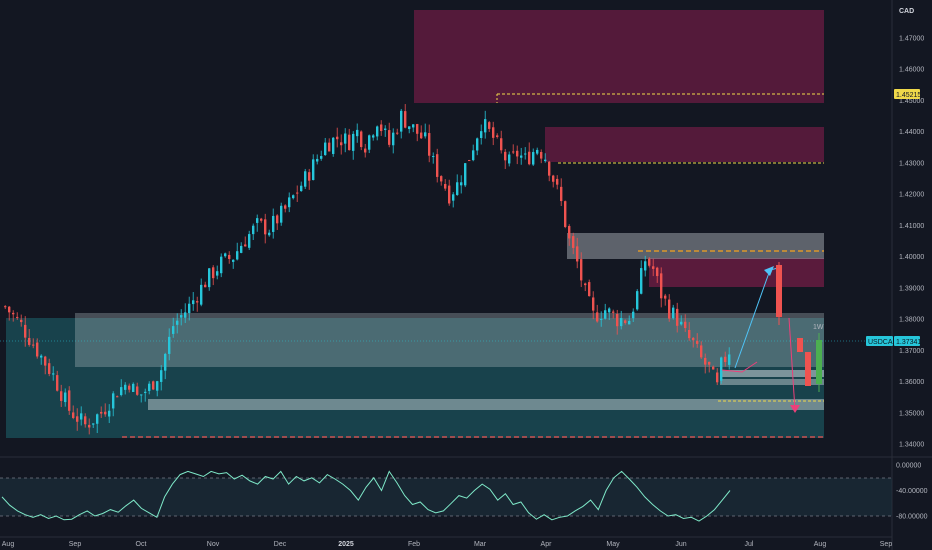 The width and height of the screenshot is (932, 550). What do you see at coordinates (619, 56) in the screenshot?
I see `supply-zone-top` at bounding box center [619, 56].